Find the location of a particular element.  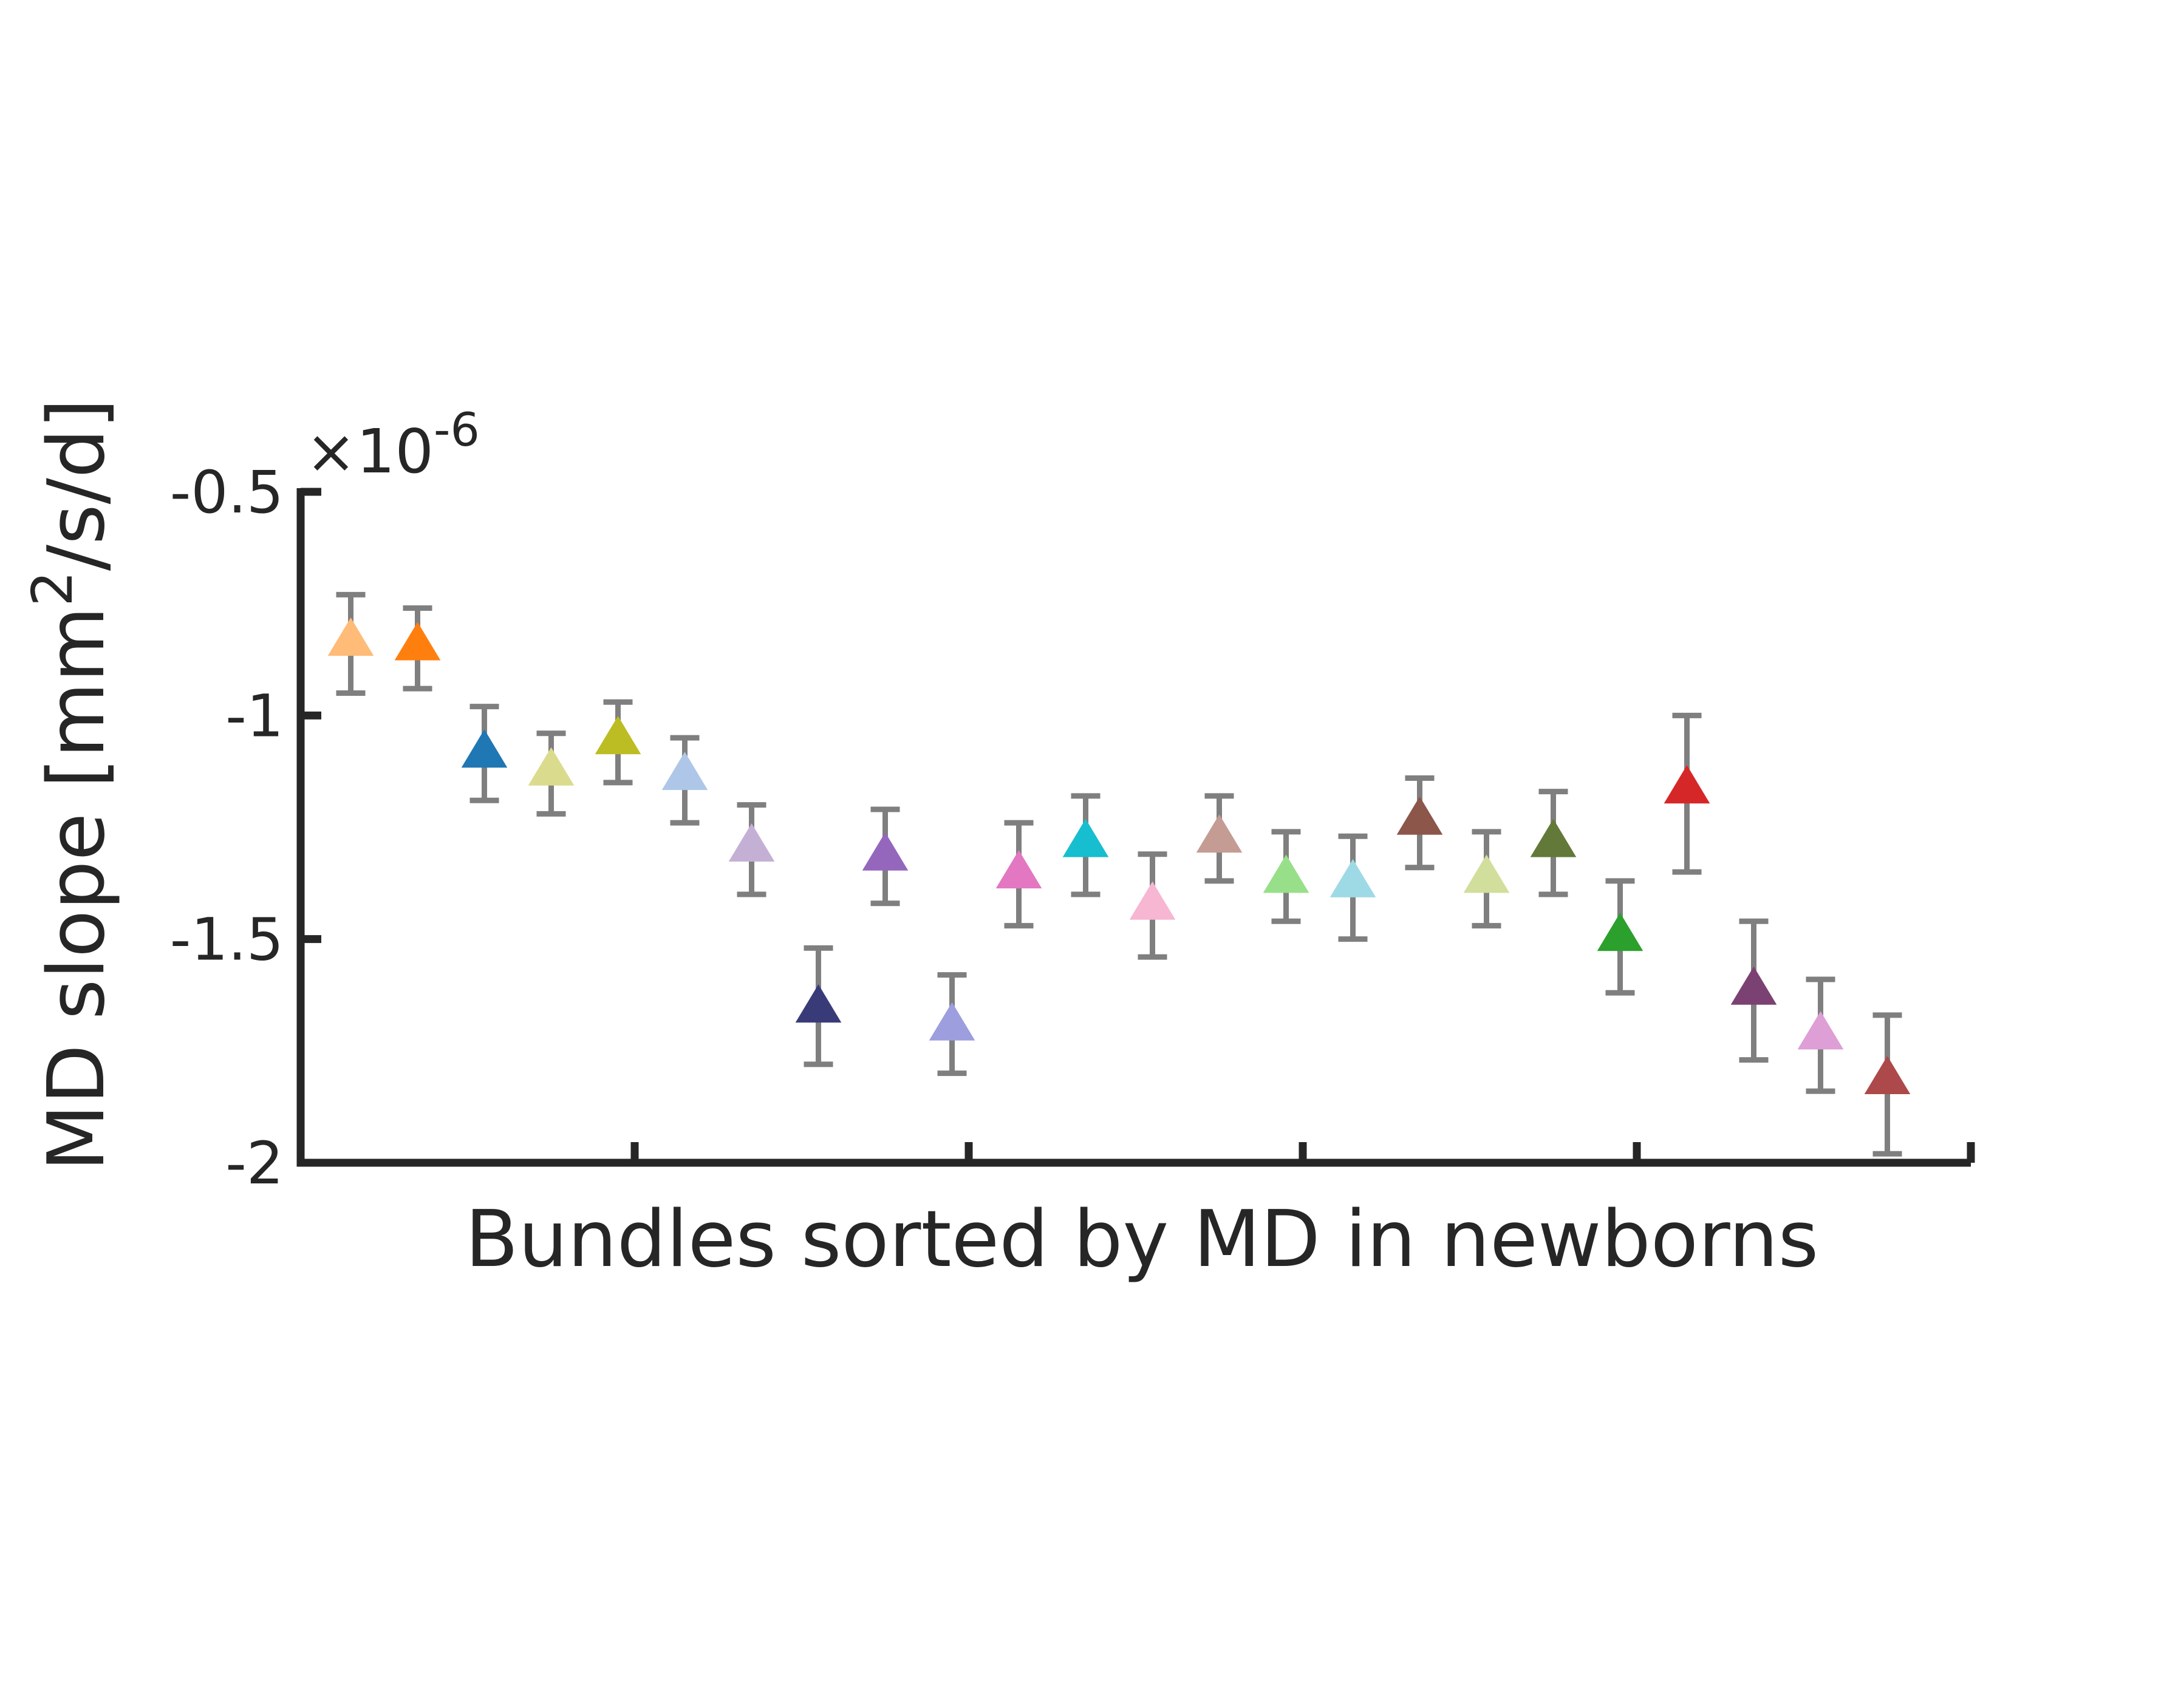

y-axis-title: MD slope [mm2/s/d] is located at coordinates (71, 785).